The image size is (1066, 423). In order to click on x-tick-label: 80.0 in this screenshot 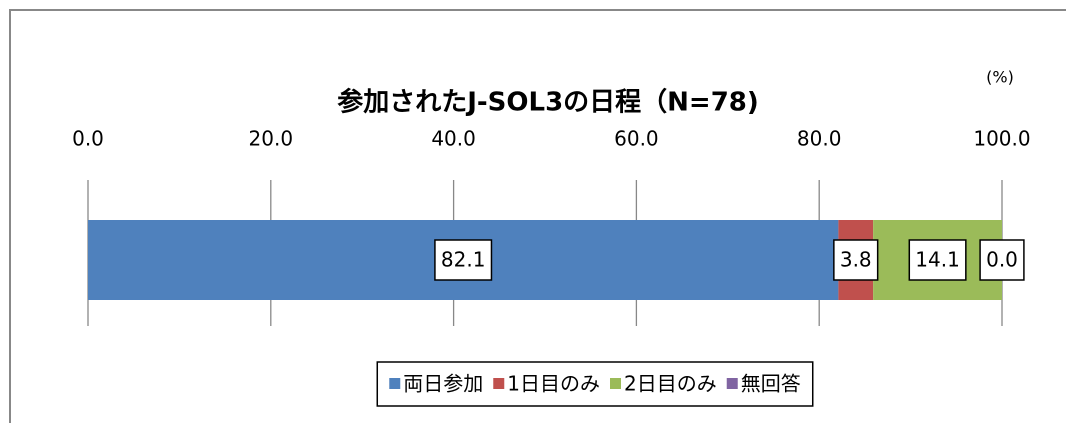, I will do `click(819, 139)`.